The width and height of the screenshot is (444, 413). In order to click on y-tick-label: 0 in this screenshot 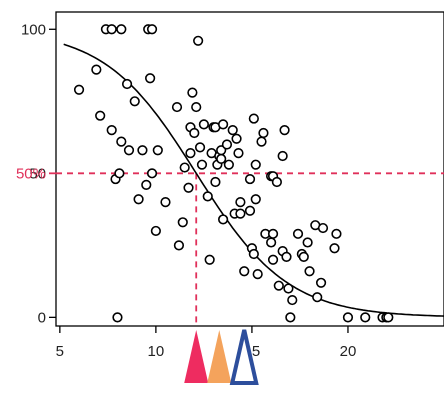, I will do `click(42, 317)`.